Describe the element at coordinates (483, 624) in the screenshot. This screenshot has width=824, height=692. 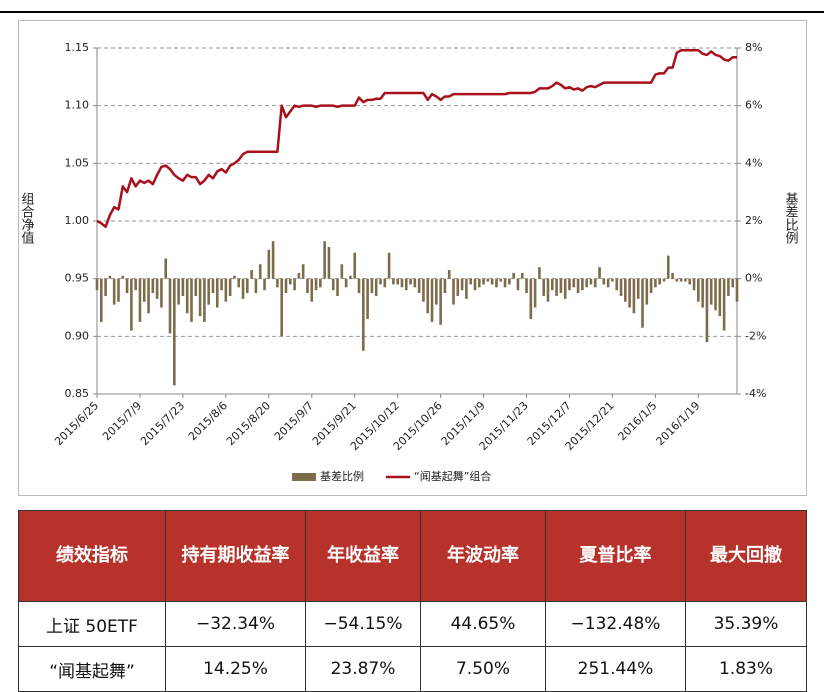
I see `table-cell: 44.65%` at that location.